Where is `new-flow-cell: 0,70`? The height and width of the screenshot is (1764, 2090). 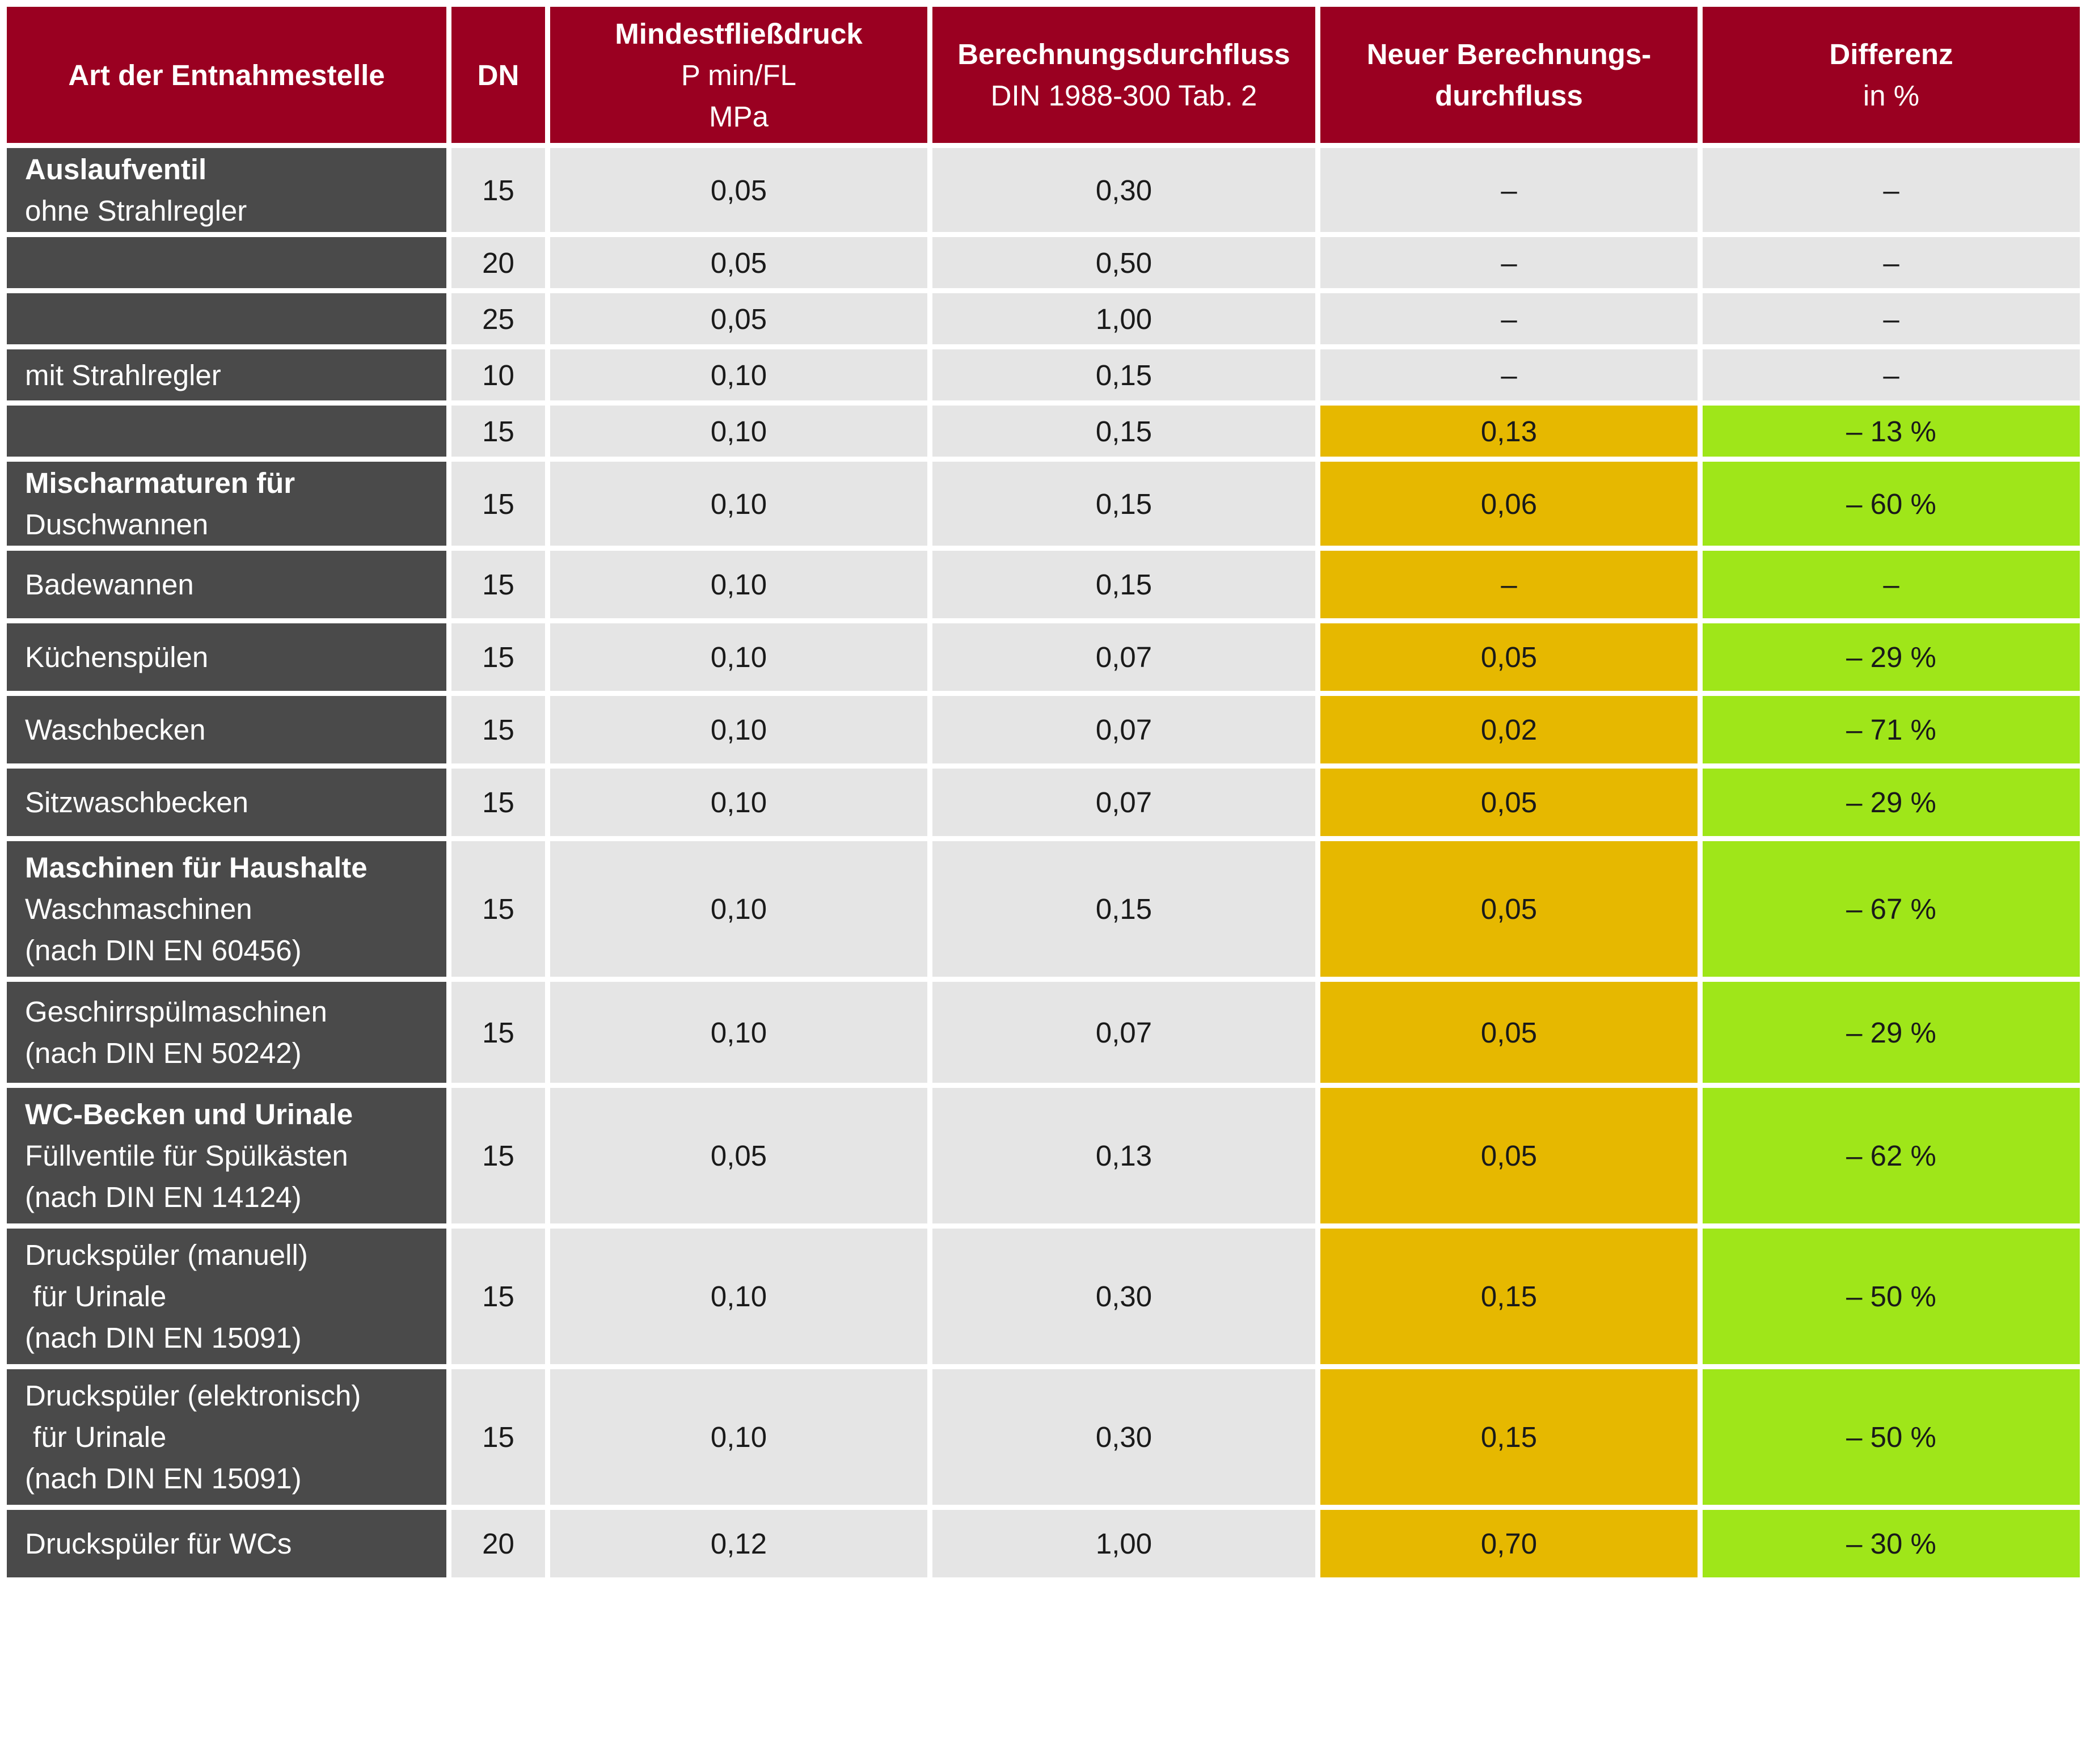 new-flow-cell: 0,70 is located at coordinates (1509, 1543).